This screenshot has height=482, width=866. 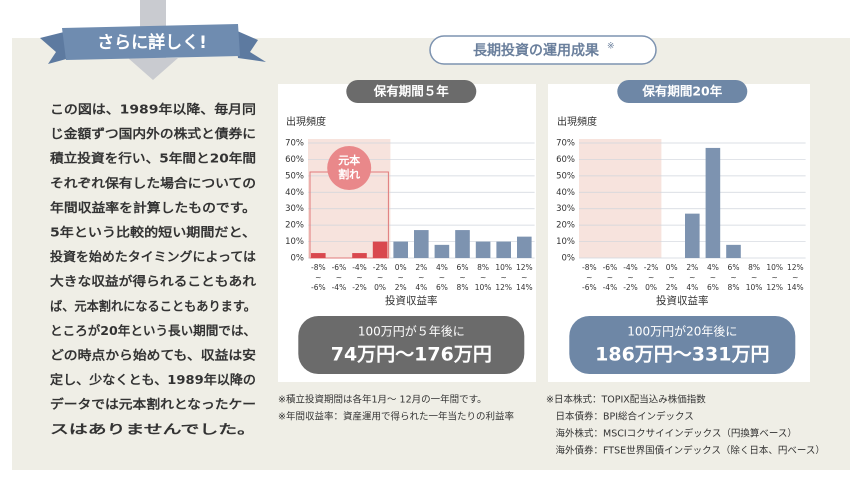 What do you see at coordinates (685, 451) in the screenshot?
I see `note: 海外債券：FTSE世界国債インデックス（除く日本、円ベース）` at bounding box center [685, 451].